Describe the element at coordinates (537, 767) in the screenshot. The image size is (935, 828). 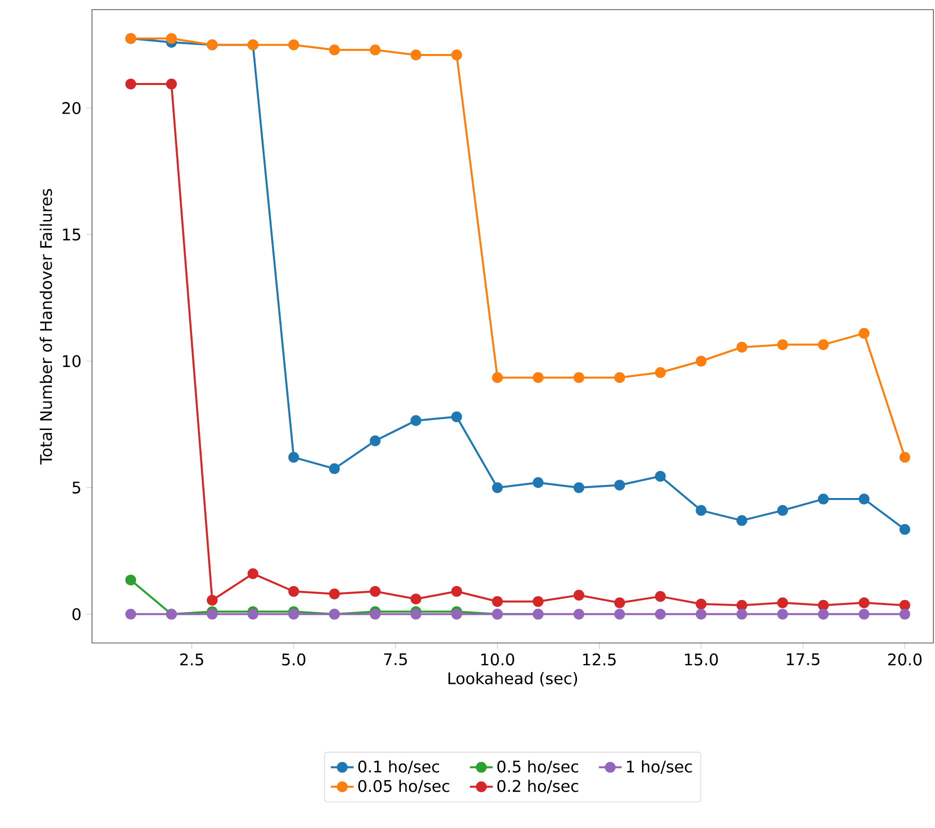
I see `legend-label: 0.5 ho/sec` at that location.